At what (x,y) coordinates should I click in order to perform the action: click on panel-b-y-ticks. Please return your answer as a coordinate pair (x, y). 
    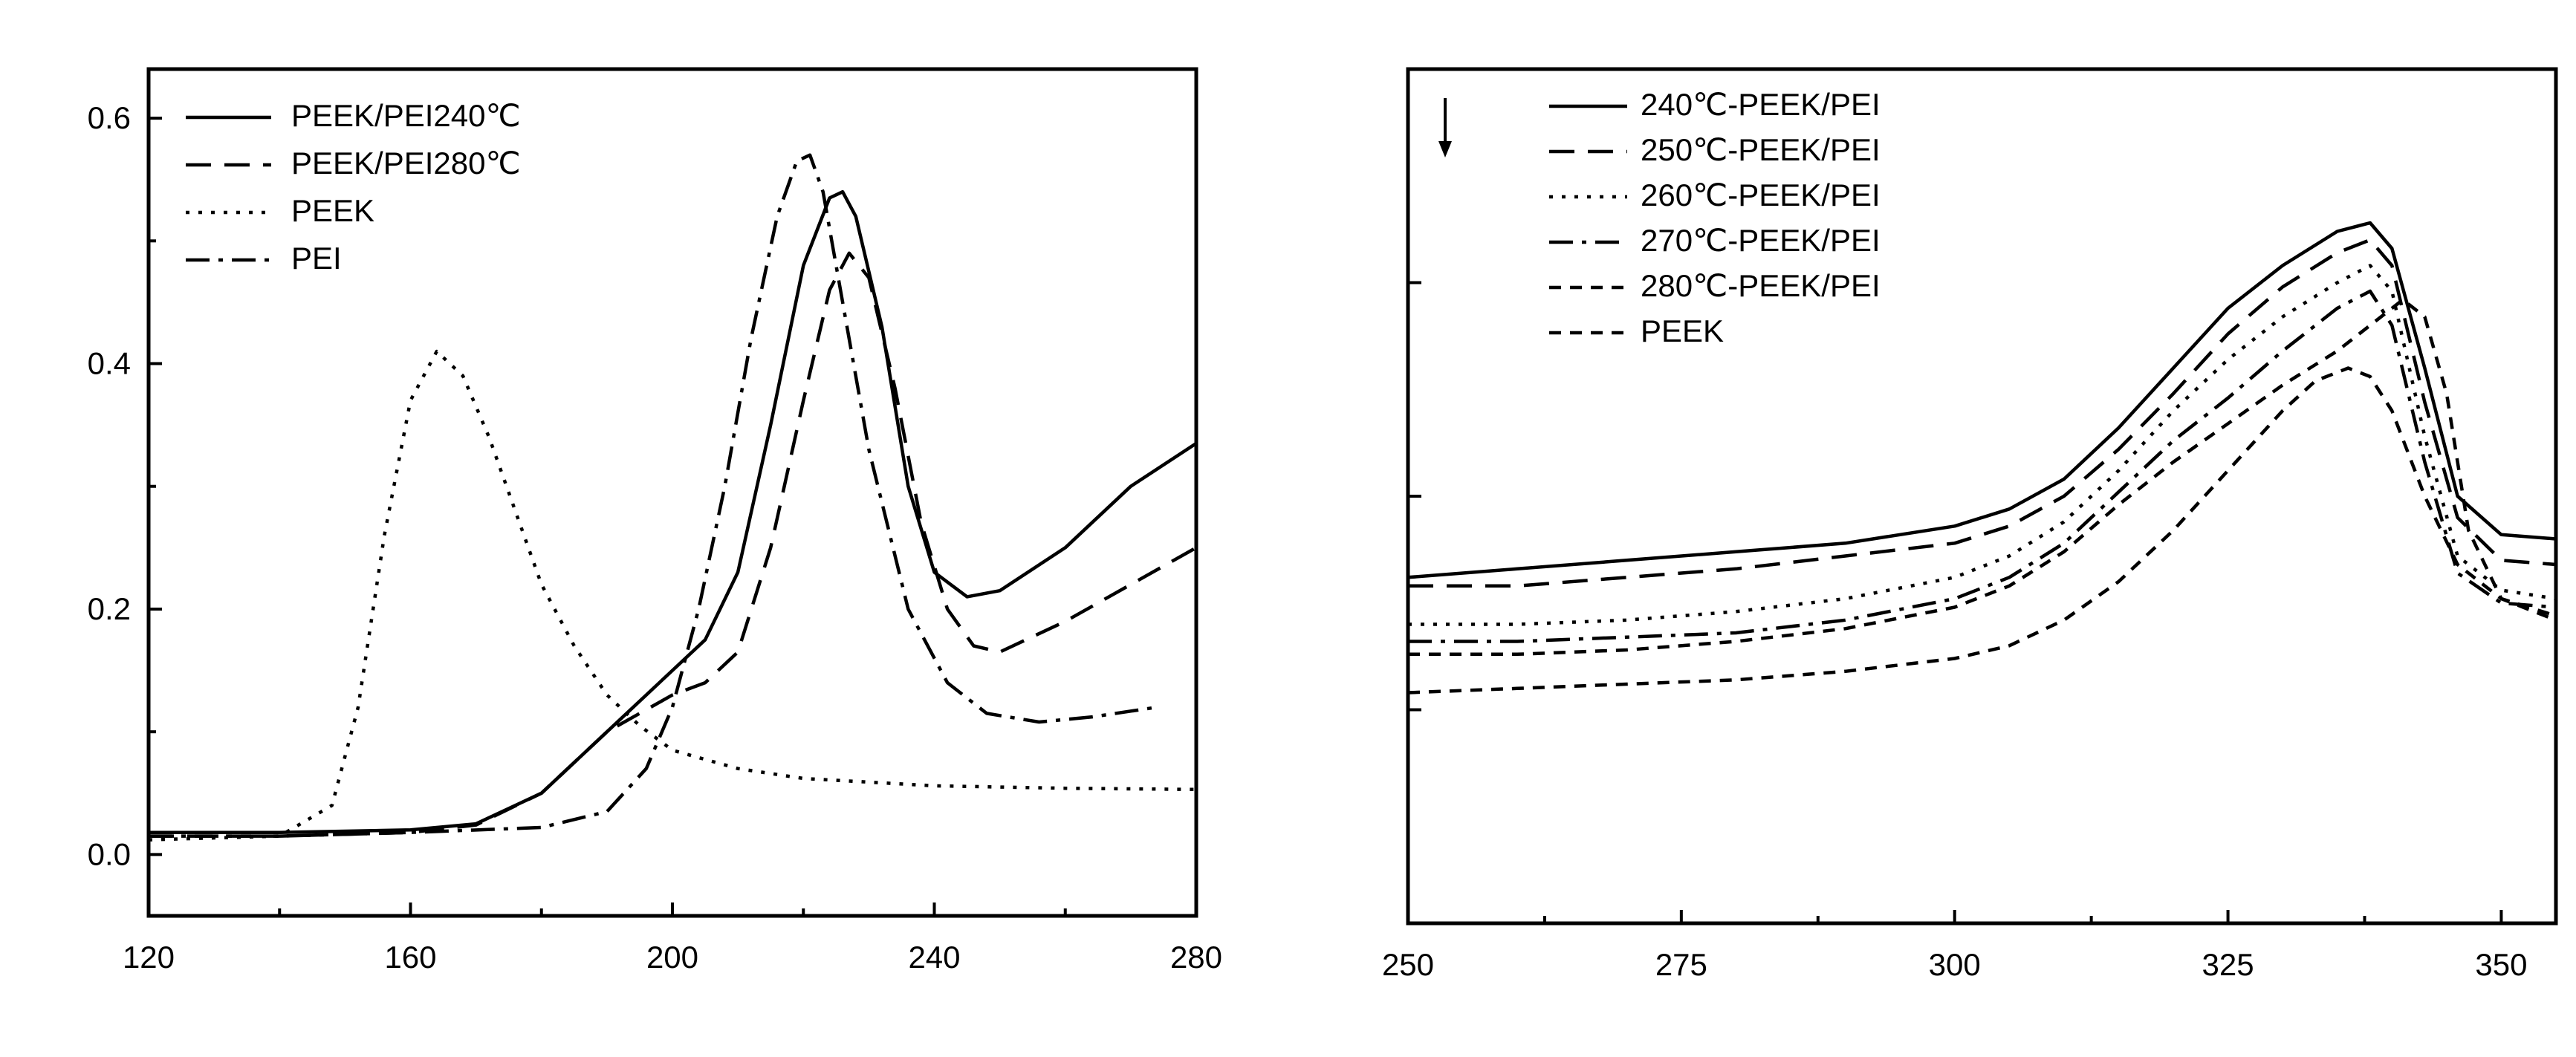
    Looking at the image, I should click on (1414, 496).